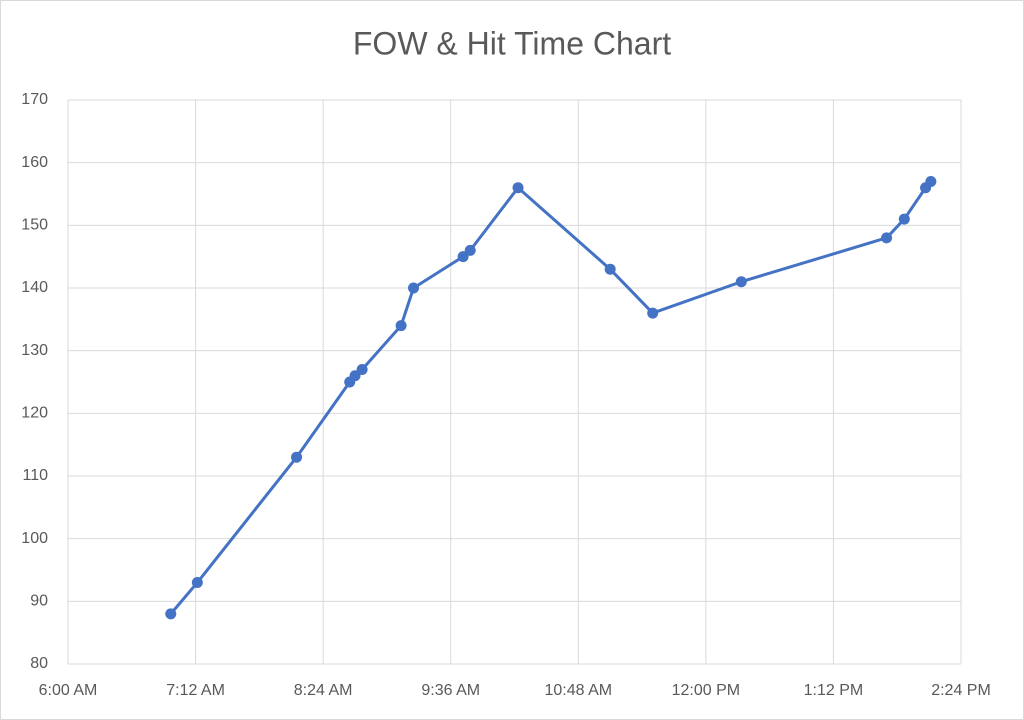 Image resolution: width=1024 pixels, height=720 pixels. Describe the element at coordinates (34, 162) in the screenshot. I see `y-tick-label: 160` at that location.